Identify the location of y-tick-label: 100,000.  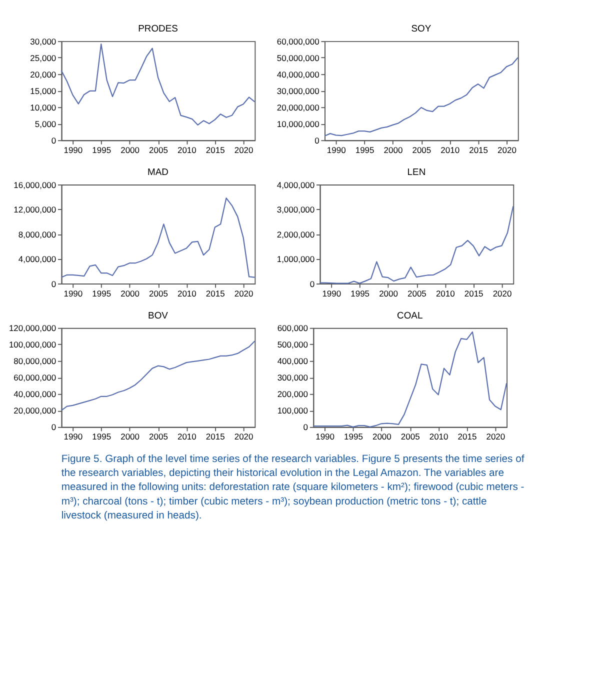
(292, 411).